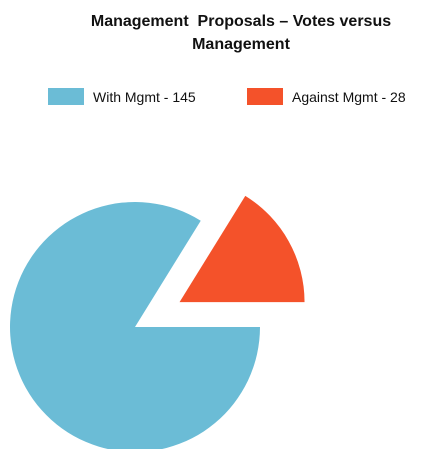 This screenshot has width=431, height=449. What do you see at coordinates (349, 96) in the screenshot?
I see `legend-label: Against Mgmt - 28` at bounding box center [349, 96].